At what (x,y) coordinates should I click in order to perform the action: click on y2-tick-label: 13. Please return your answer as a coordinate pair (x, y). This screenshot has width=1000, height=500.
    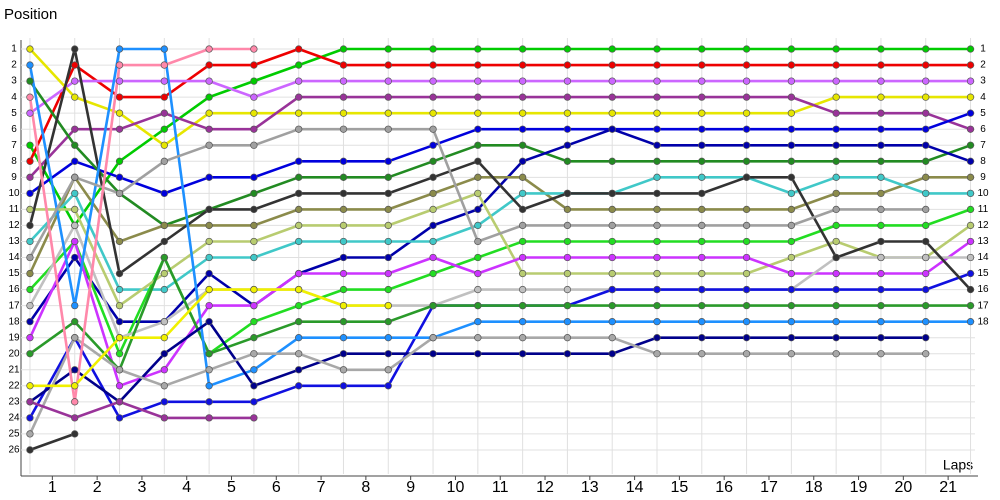
    Looking at the image, I should click on (983, 241).